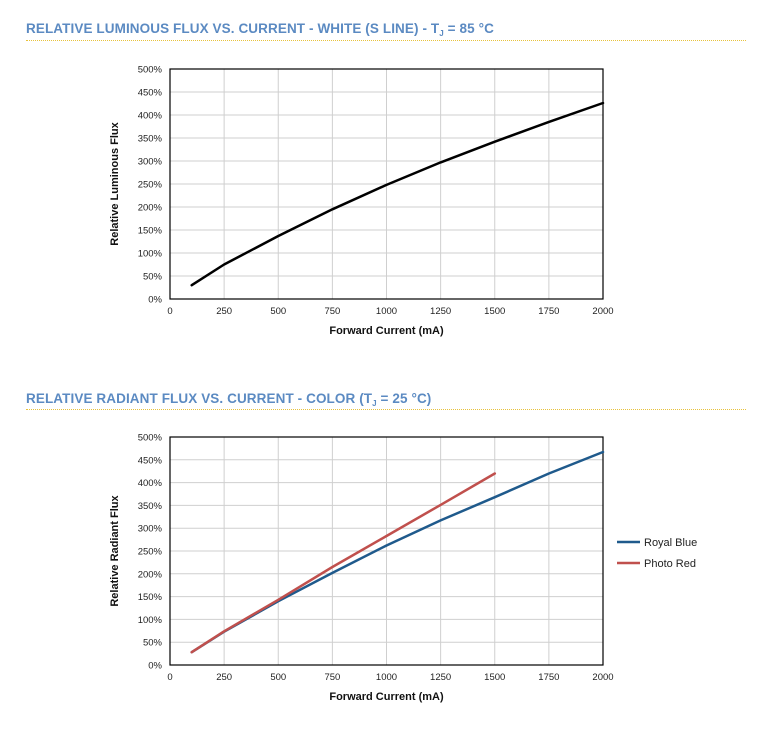  What do you see at coordinates (278, 311) in the screenshot?
I see `chart1-xtick-label: 500` at bounding box center [278, 311].